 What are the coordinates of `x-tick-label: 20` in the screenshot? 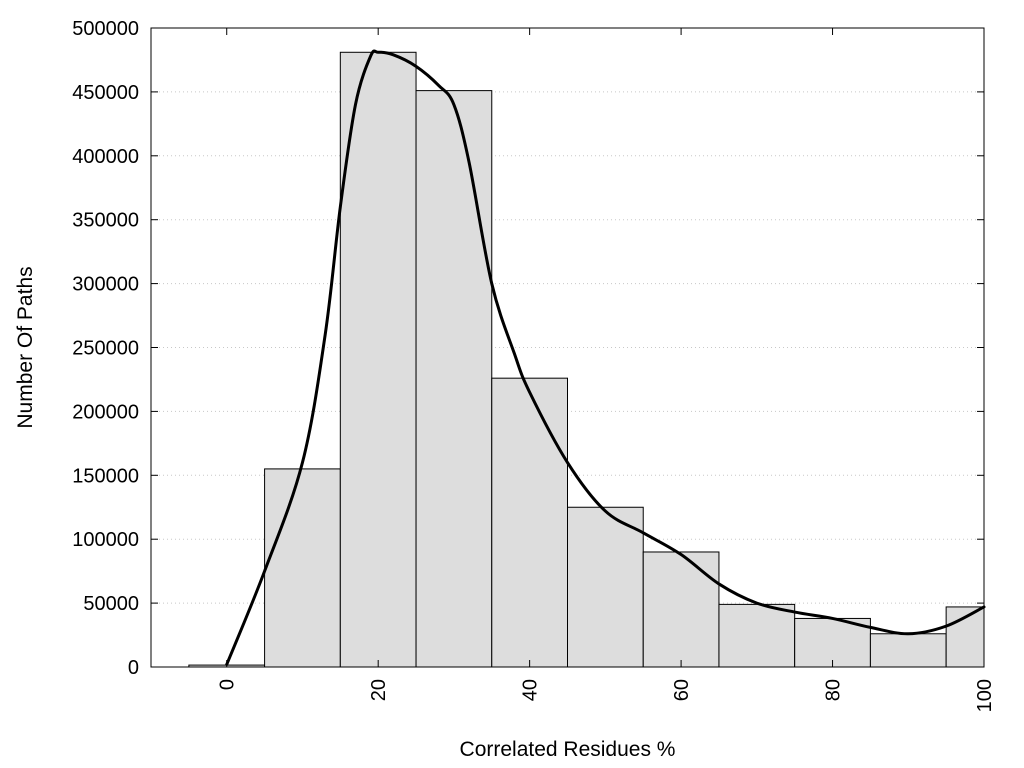 It's located at (379, 690).